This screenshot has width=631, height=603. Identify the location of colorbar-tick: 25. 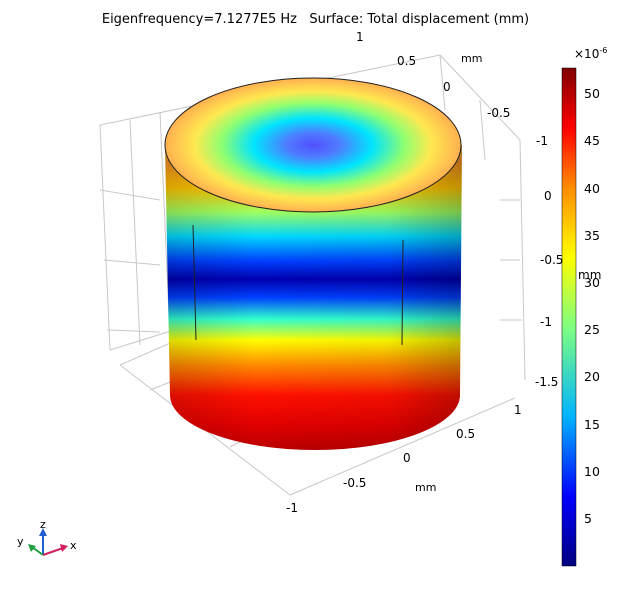
(592, 329).